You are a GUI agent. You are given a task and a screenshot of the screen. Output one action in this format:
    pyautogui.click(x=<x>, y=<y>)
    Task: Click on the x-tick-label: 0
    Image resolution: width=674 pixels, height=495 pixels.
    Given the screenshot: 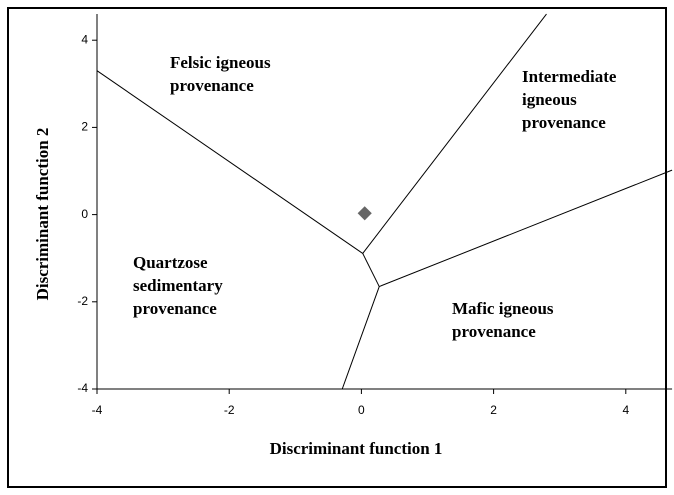 What is the action you would take?
    pyautogui.click(x=361, y=410)
    